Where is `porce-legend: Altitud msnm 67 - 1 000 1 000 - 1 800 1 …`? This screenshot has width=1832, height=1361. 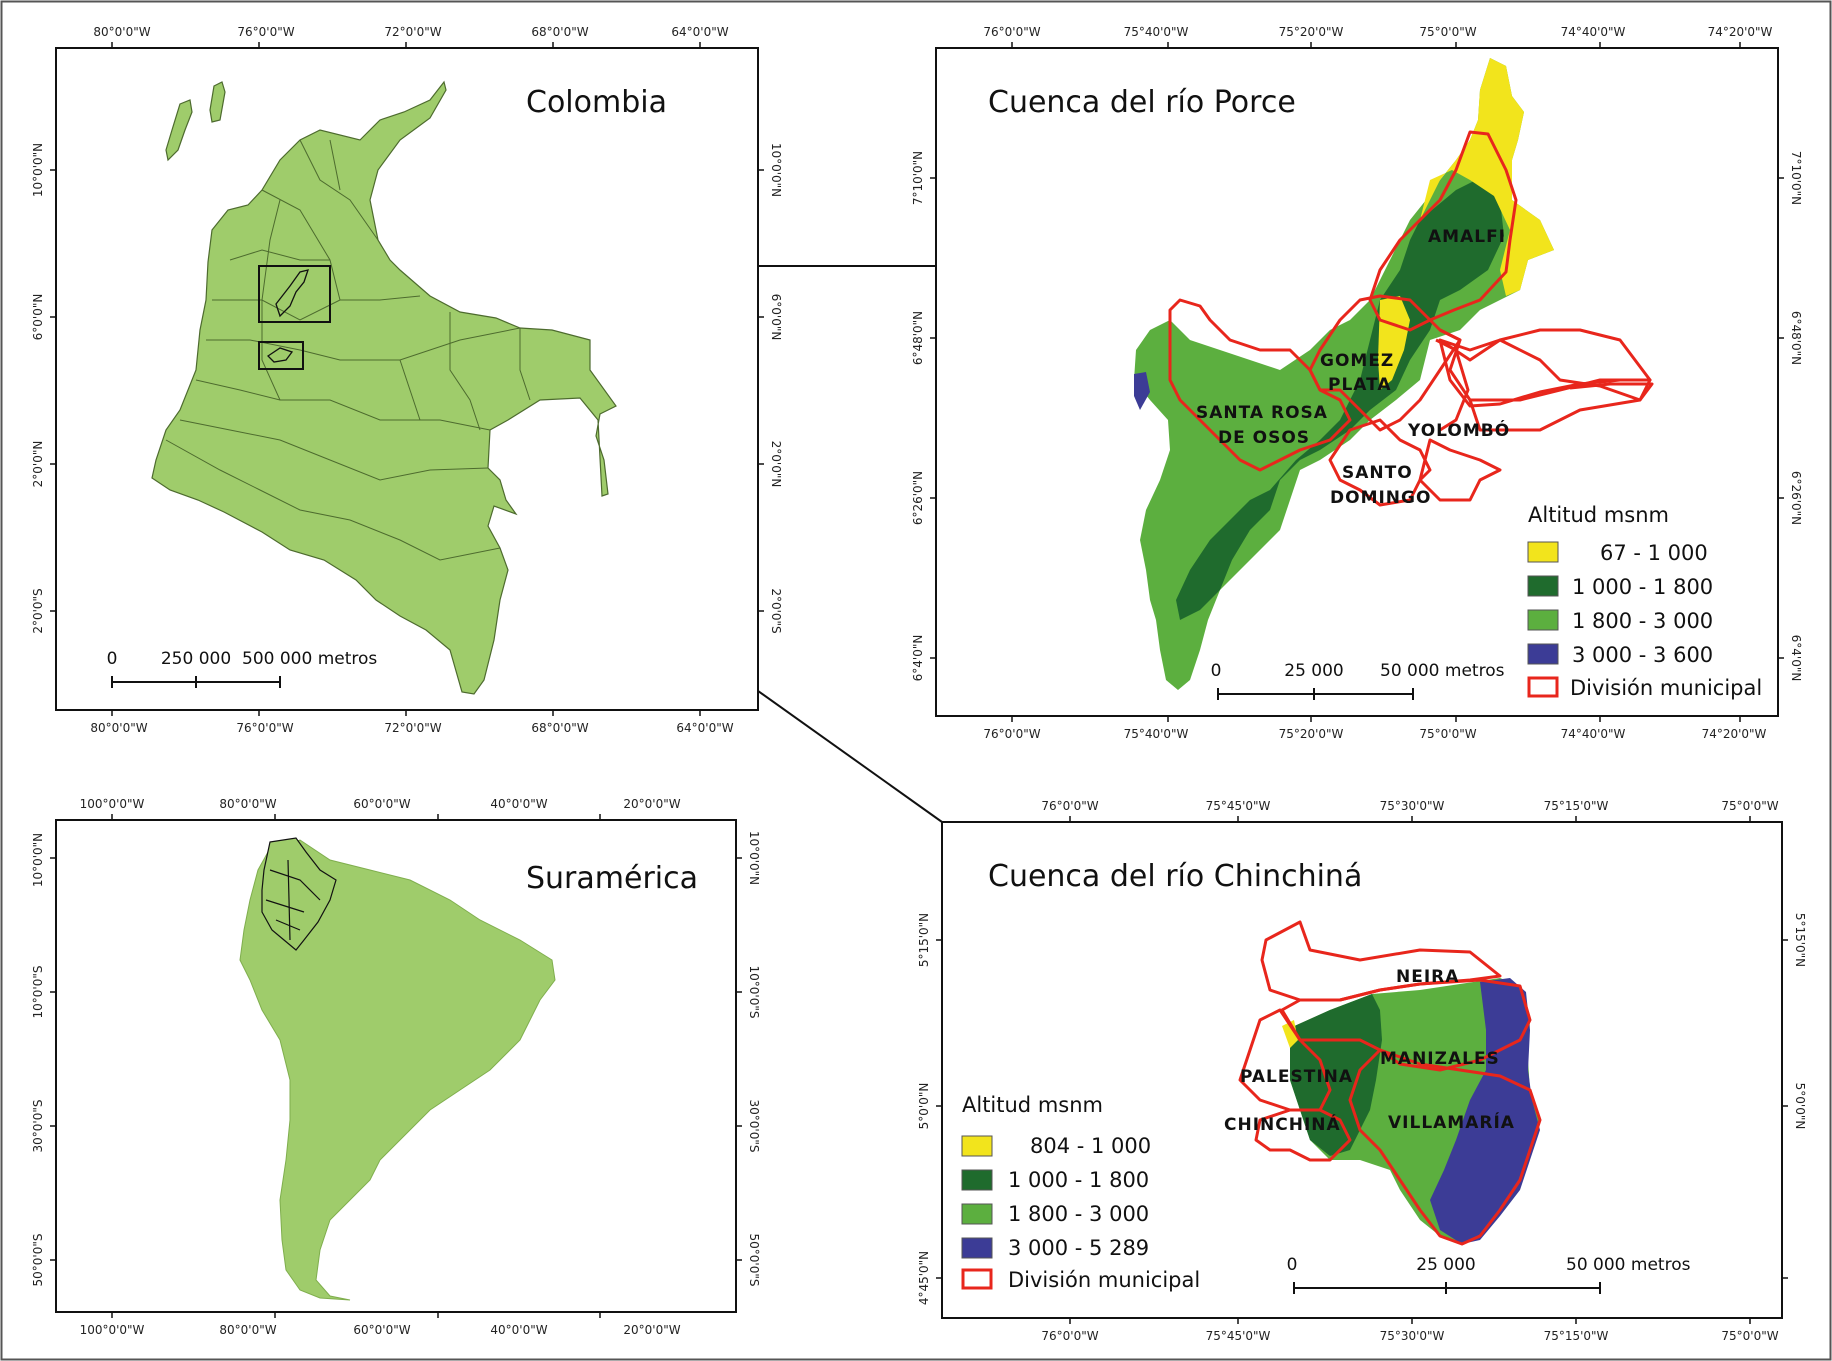
porce-legend: Altitud msnm 67 - 1 000 1 000 - 1 800 1 … is located at coordinates (1644, 601).